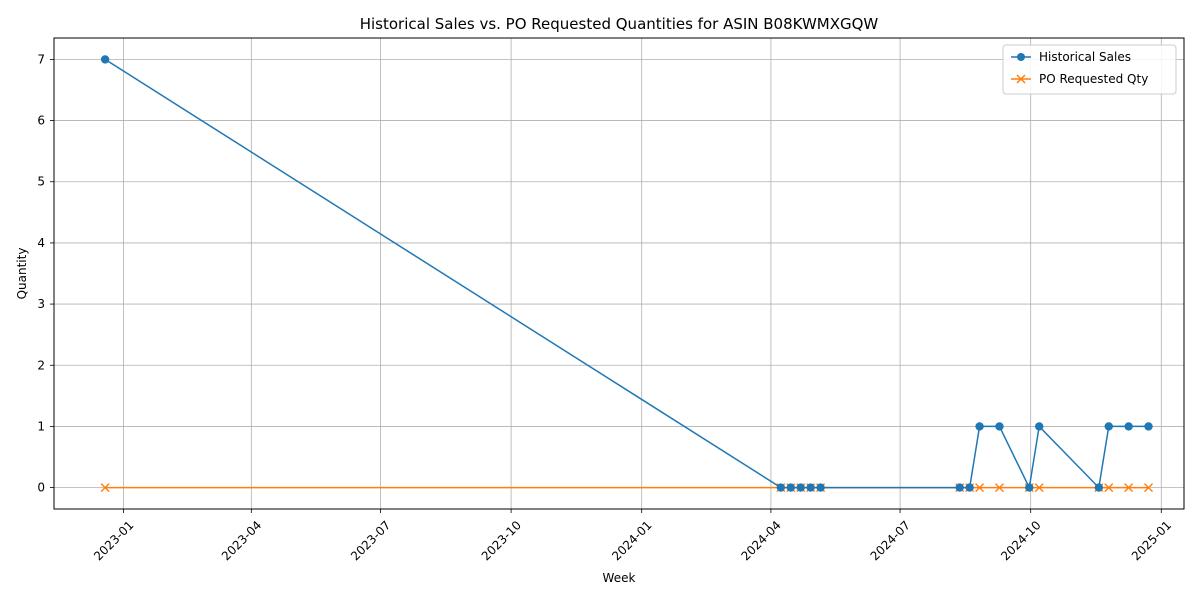 Image resolution: width=1200 pixels, height=600 pixels. I want to click on y-tick-label: 2, so click(41, 365).